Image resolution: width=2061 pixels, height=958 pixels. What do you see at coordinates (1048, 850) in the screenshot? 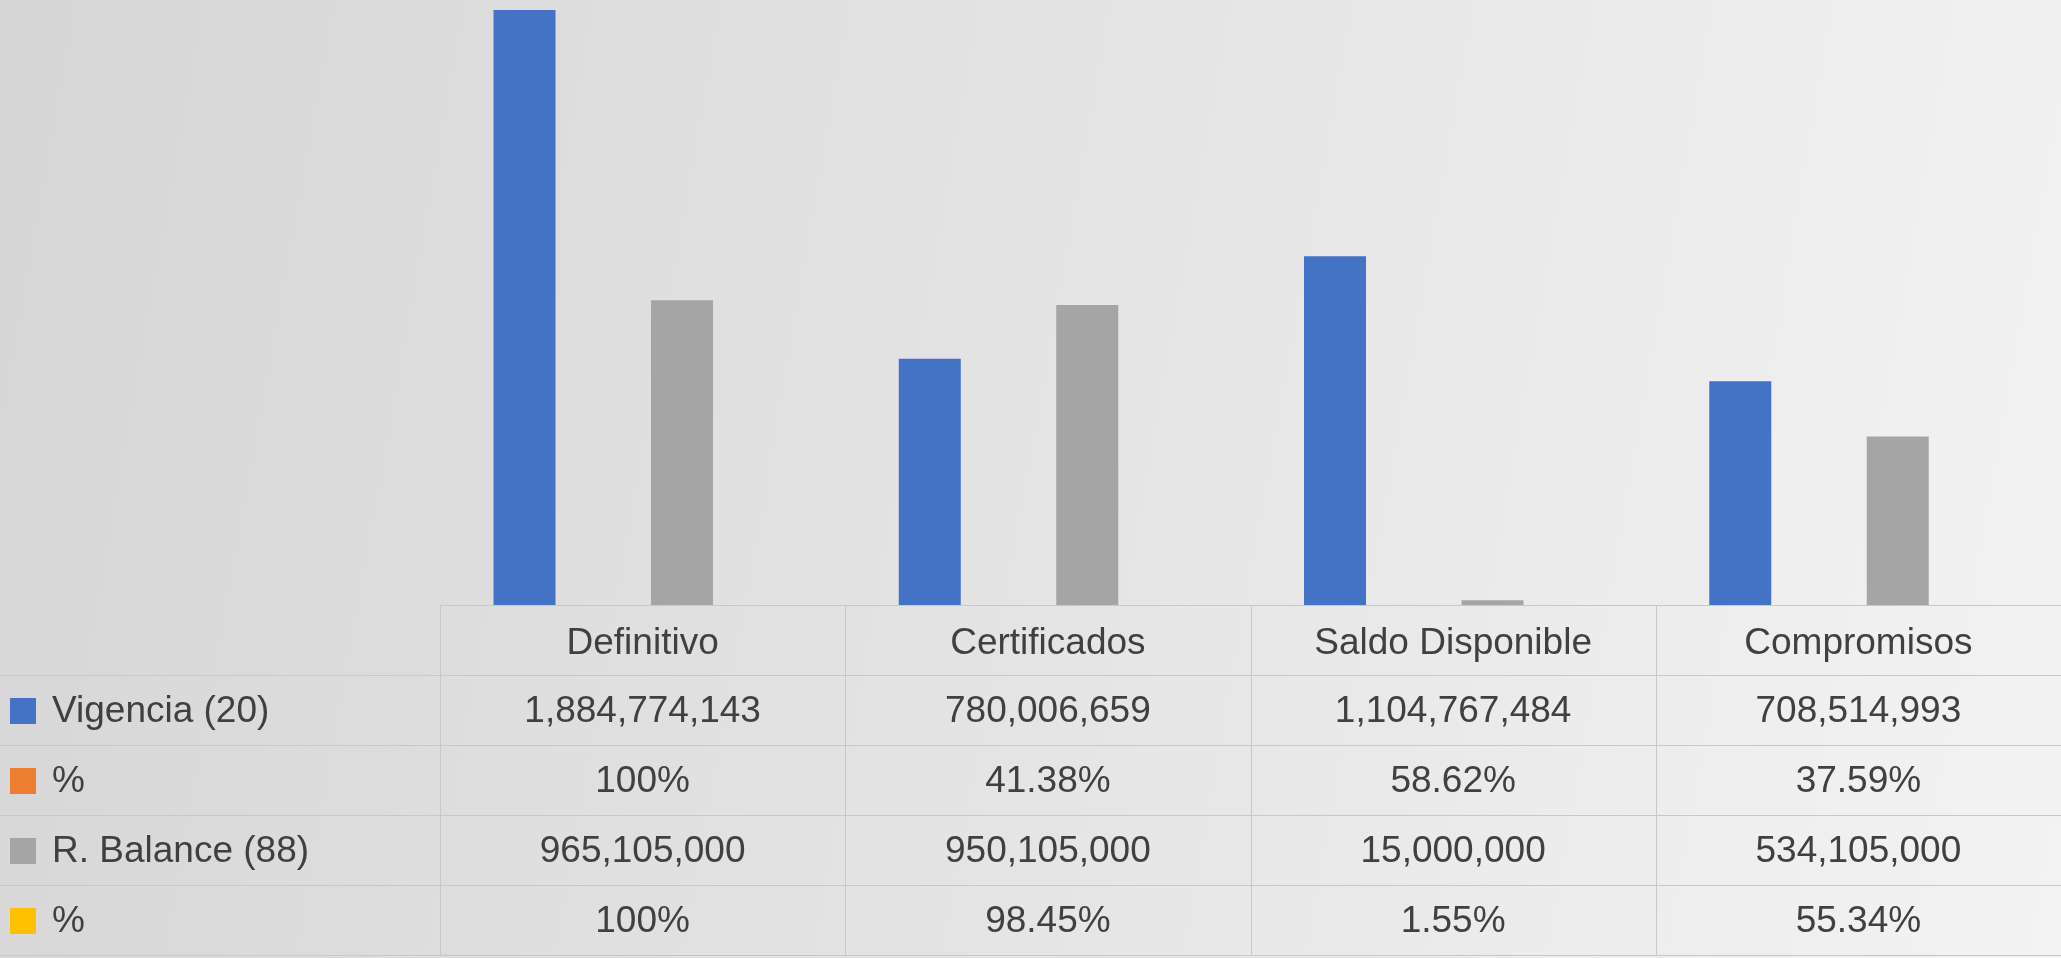
I see `data-label: 950,105,000` at bounding box center [1048, 850].